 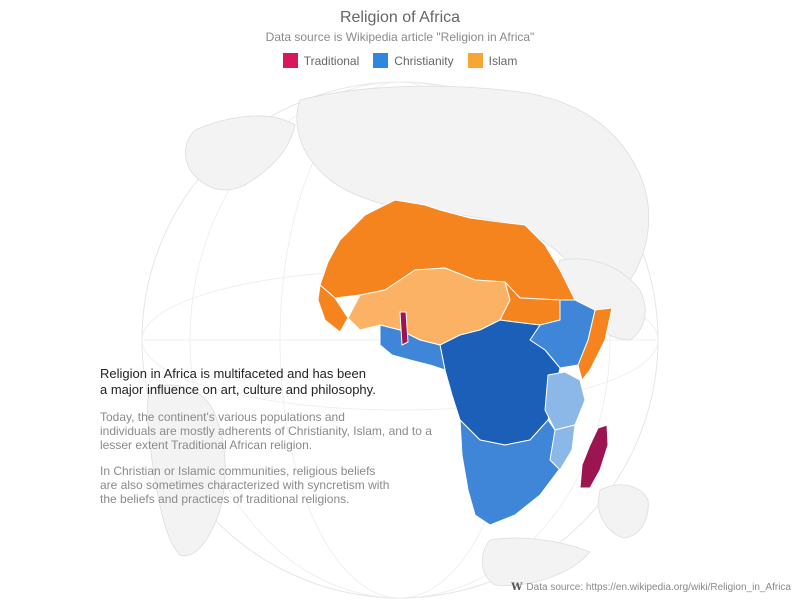 I want to click on tanzania-christianity-region, so click(x=565, y=401).